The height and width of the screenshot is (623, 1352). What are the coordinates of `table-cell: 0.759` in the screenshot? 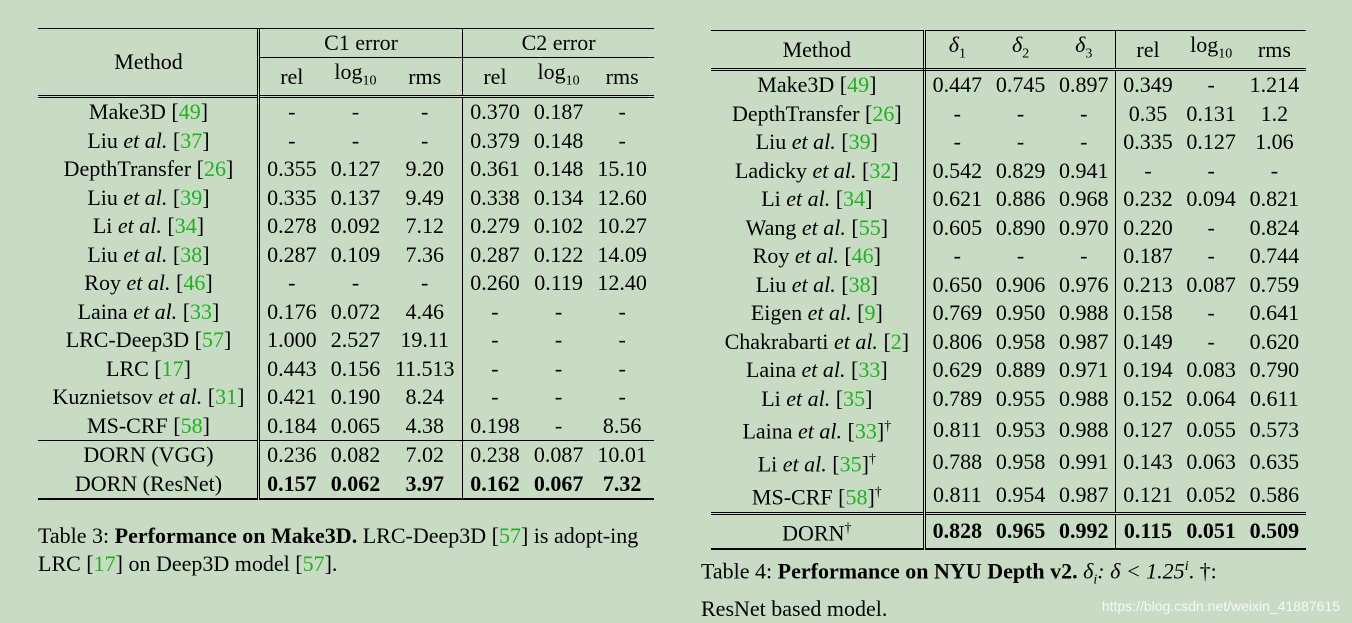 It's located at (1274, 284).